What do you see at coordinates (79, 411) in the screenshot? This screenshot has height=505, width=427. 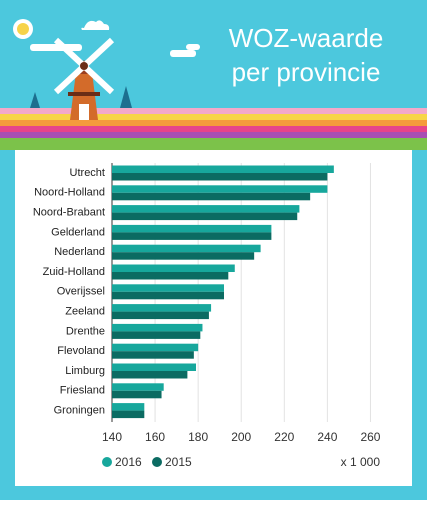 I see `y-tick-label: Groningen` at bounding box center [79, 411].